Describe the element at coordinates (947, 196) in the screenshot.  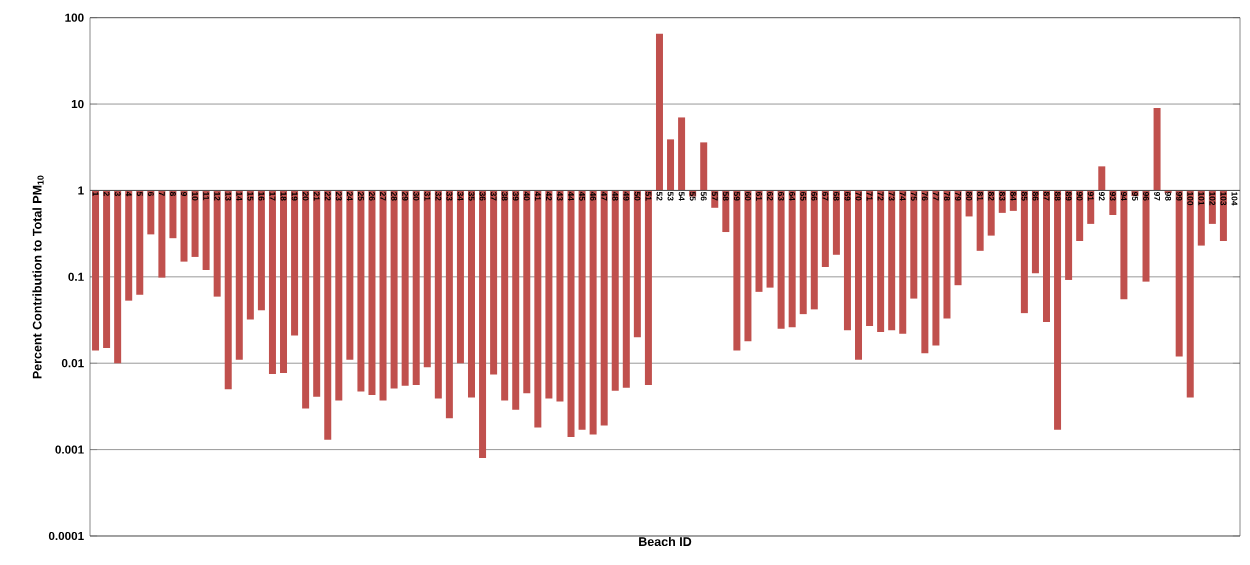
I see `x-tick-label: 78` at that location.